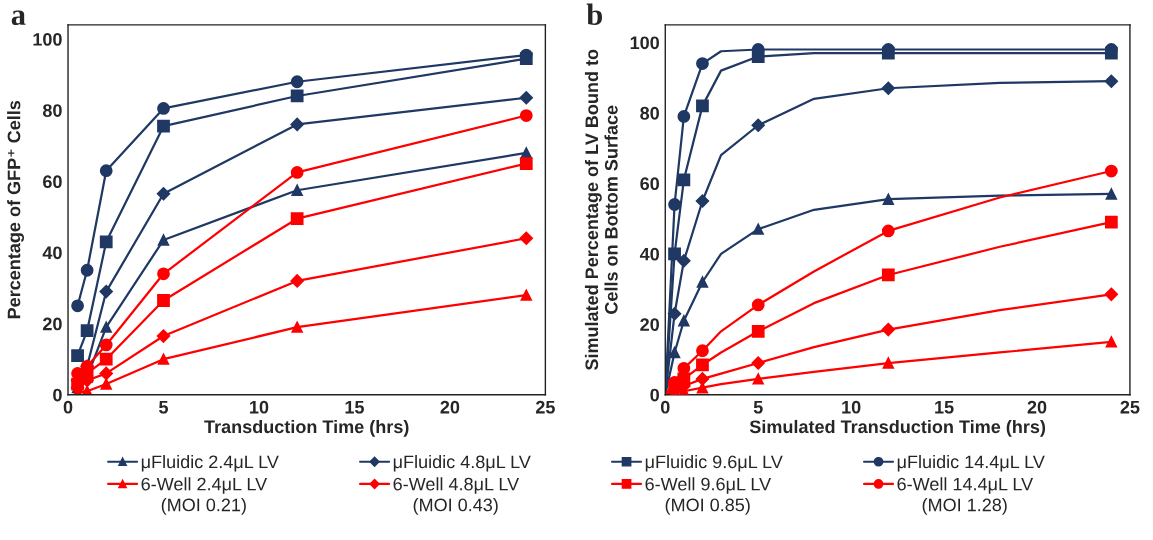 This screenshot has width=1153, height=540. I want to click on legend-label: 6-Well 4.8μL LV, so click(456, 485).